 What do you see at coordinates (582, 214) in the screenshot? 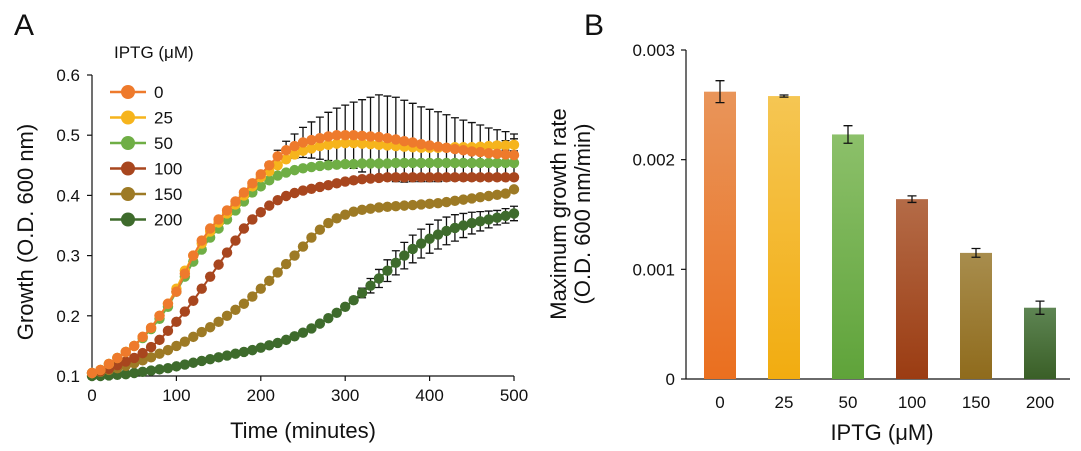
I see `panel-b-y-axis-title-line2: (O.D. 600 nm/min)` at bounding box center [582, 214].